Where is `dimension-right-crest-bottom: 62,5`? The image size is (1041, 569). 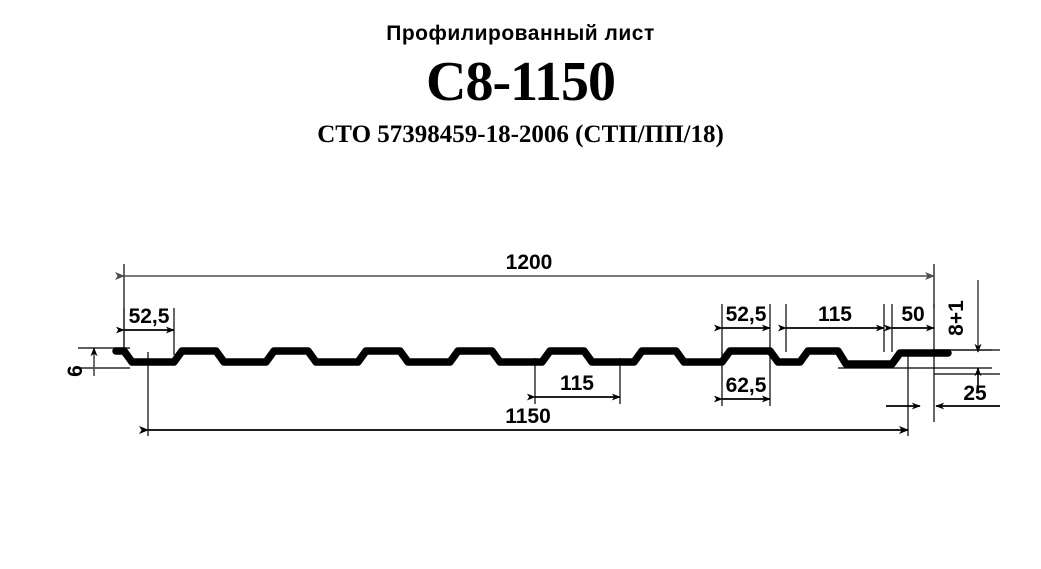 dimension-right-crest-bottom: 62,5 is located at coordinates (742, 388).